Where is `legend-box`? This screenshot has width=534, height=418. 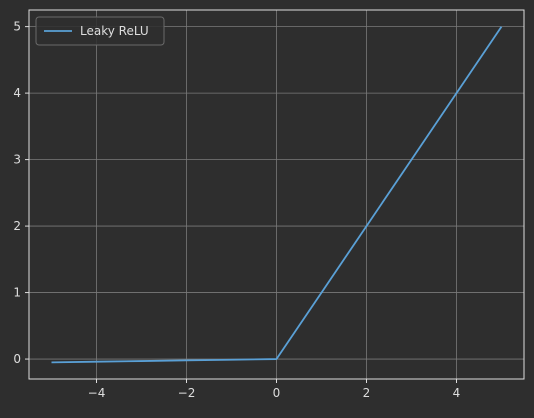
legend-box is located at coordinates (100, 31).